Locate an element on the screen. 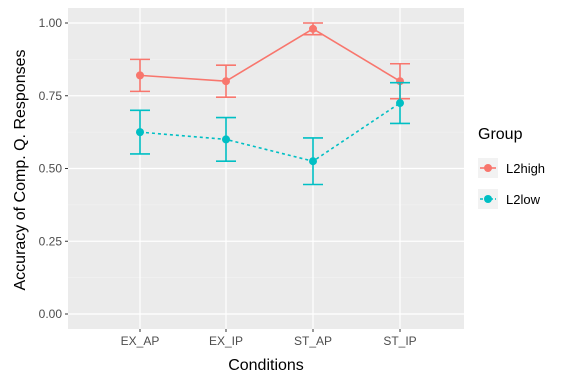  y-axis-title: Accuracy of Comp. Q. Responses is located at coordinates (20, 170).